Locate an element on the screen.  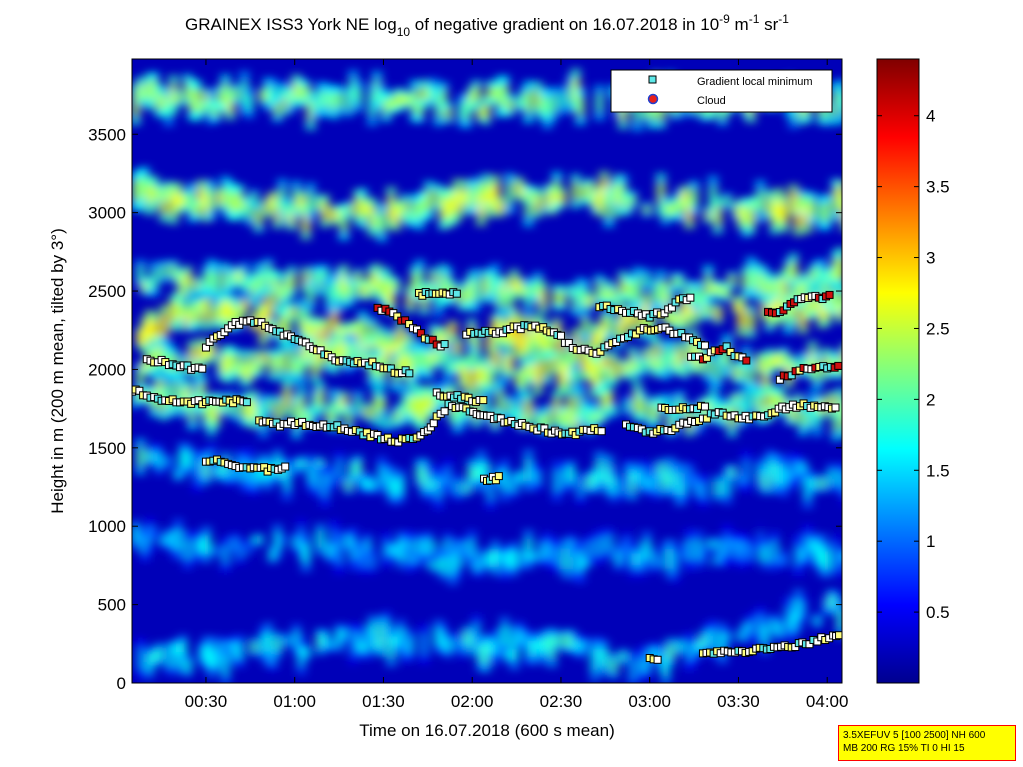
colorbar: 0.5 1 1.5 2 2.5 3 3.5 4 is located at coordinates (913, 371).